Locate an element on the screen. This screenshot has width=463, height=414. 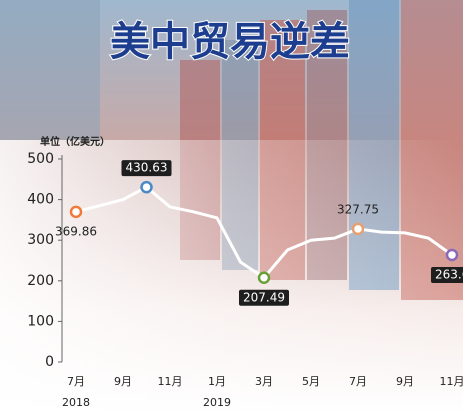
year-label: 2018 is located at coordinates (76, 402).